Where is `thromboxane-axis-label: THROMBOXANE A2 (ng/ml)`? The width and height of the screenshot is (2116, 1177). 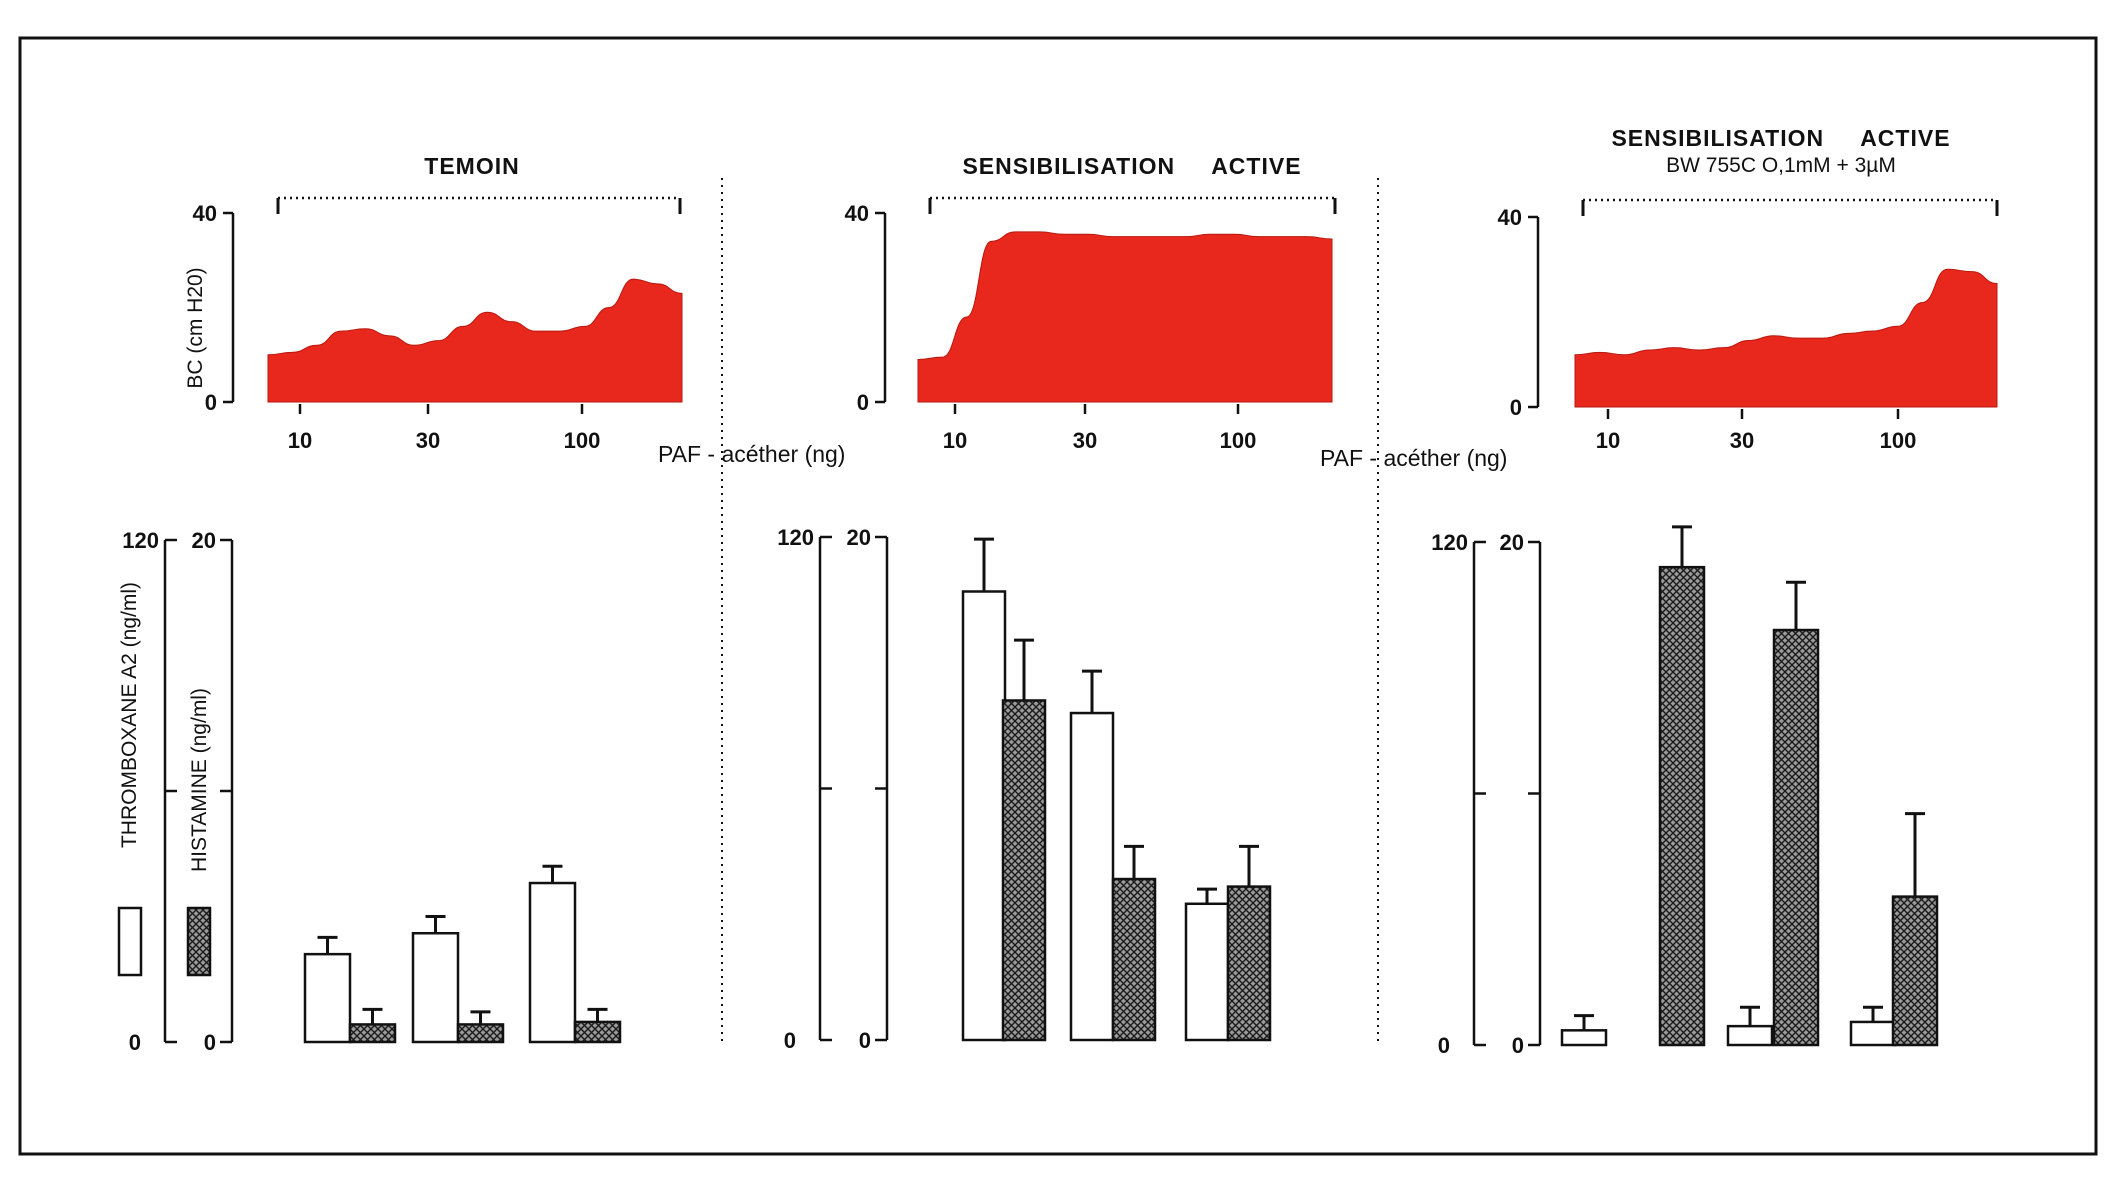 thromboxane-axis-label: THROMBOXANE A2 (ng/ml) is located at coordinates (129, 715).